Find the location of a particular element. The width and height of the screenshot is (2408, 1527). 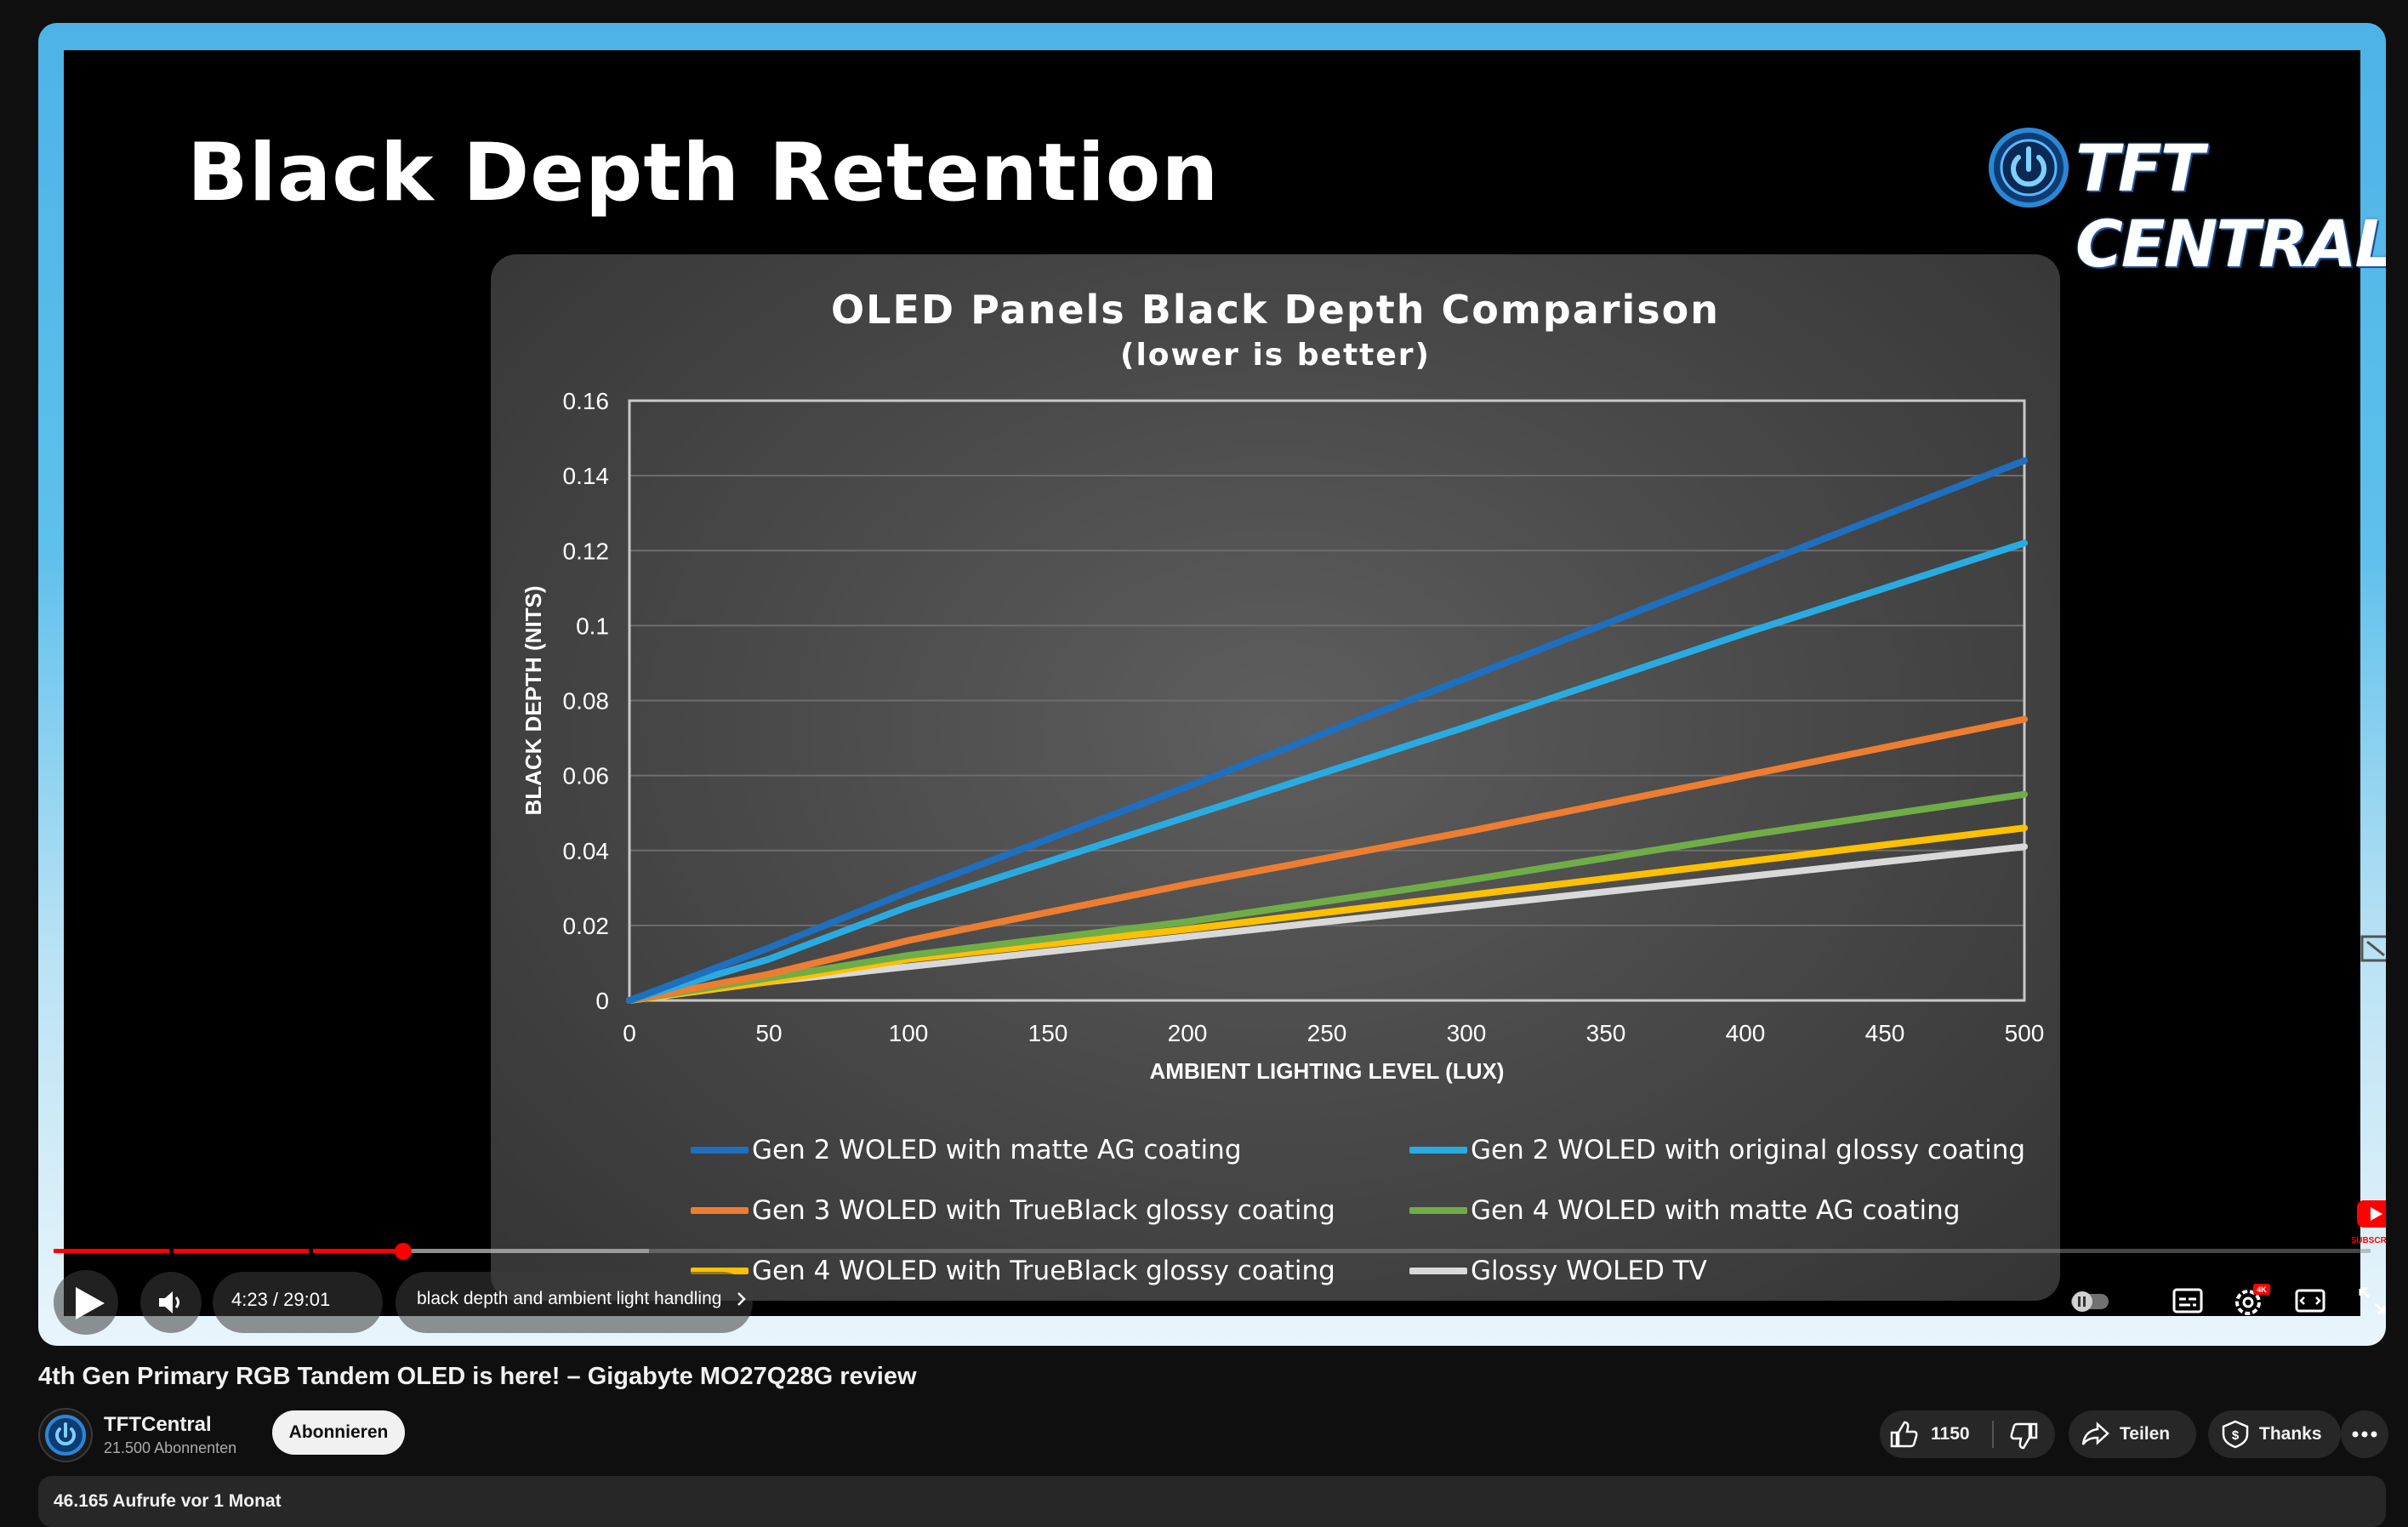

like-icon is located at coordinates (1903, 1434).